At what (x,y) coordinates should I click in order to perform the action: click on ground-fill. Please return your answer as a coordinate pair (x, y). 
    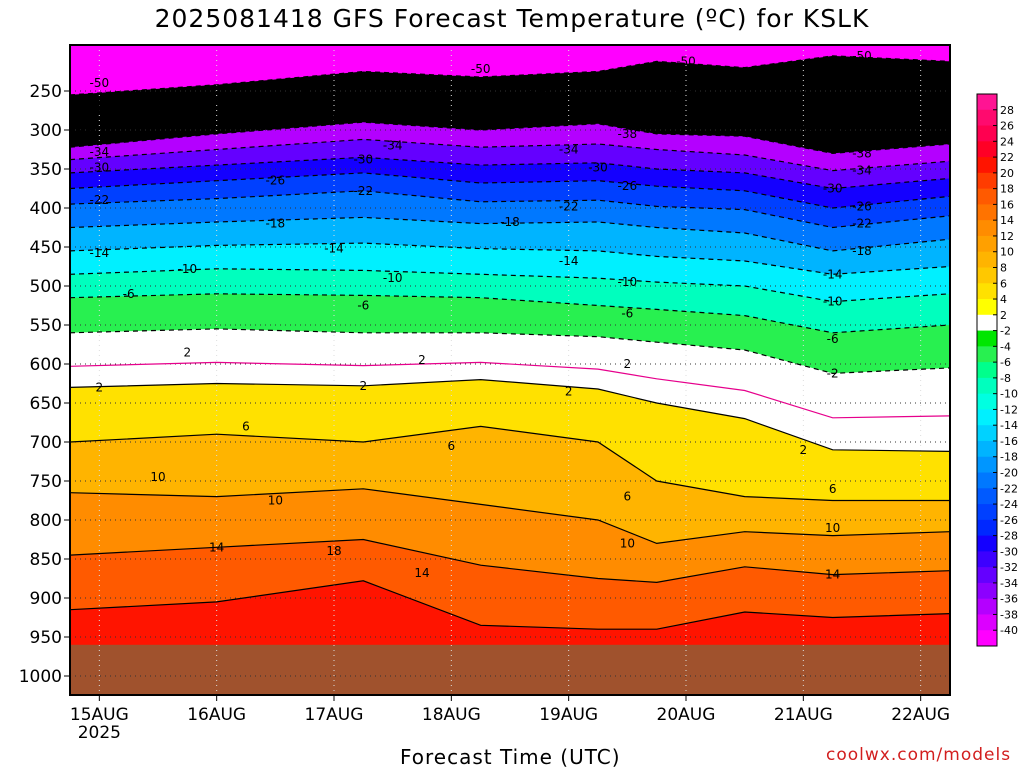
    Looking at the image, I should click on (510, 669).